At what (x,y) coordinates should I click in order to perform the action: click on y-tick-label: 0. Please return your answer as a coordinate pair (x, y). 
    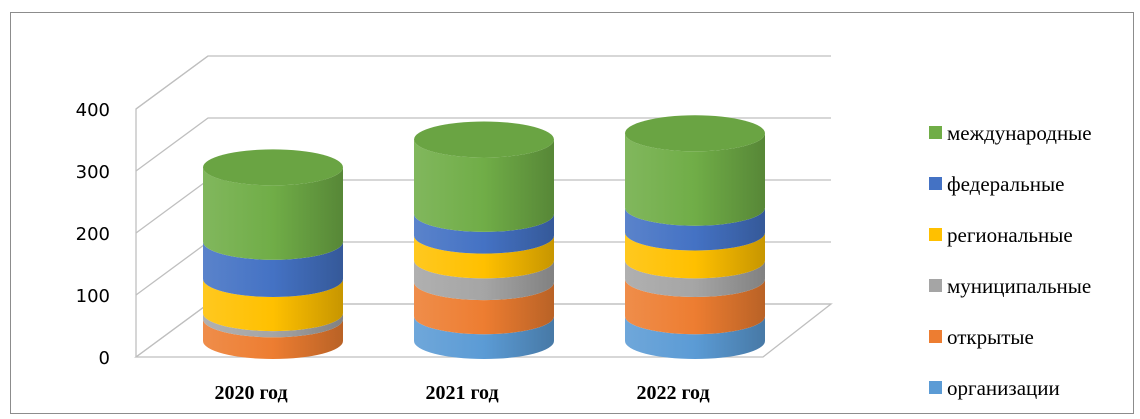
    Looking at the image, I should click on (104, 358).